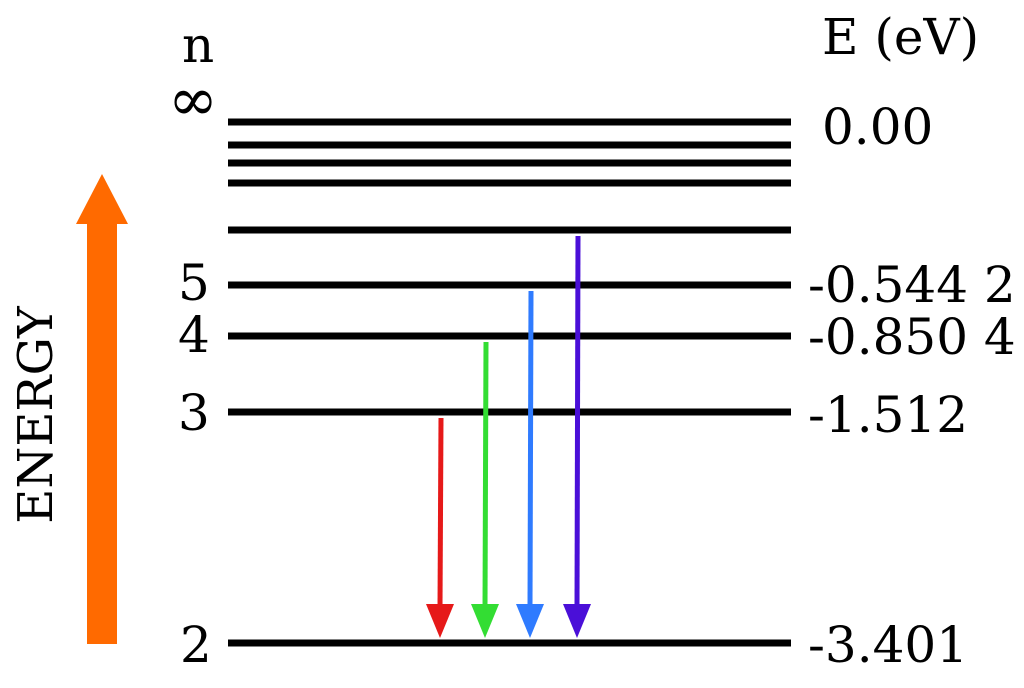 This screenshot has width=1024, height=688. What do you see at coordinates (508, 436) in the screenshot?
I see `transition-arrows` at bounding box center [508, 436].